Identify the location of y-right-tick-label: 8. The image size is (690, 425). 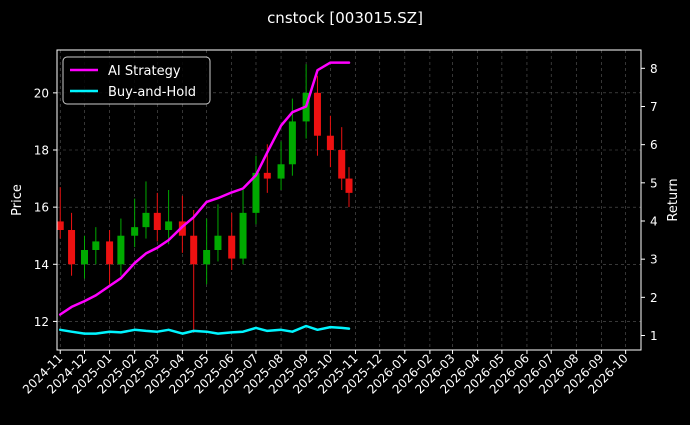
(654, 69).